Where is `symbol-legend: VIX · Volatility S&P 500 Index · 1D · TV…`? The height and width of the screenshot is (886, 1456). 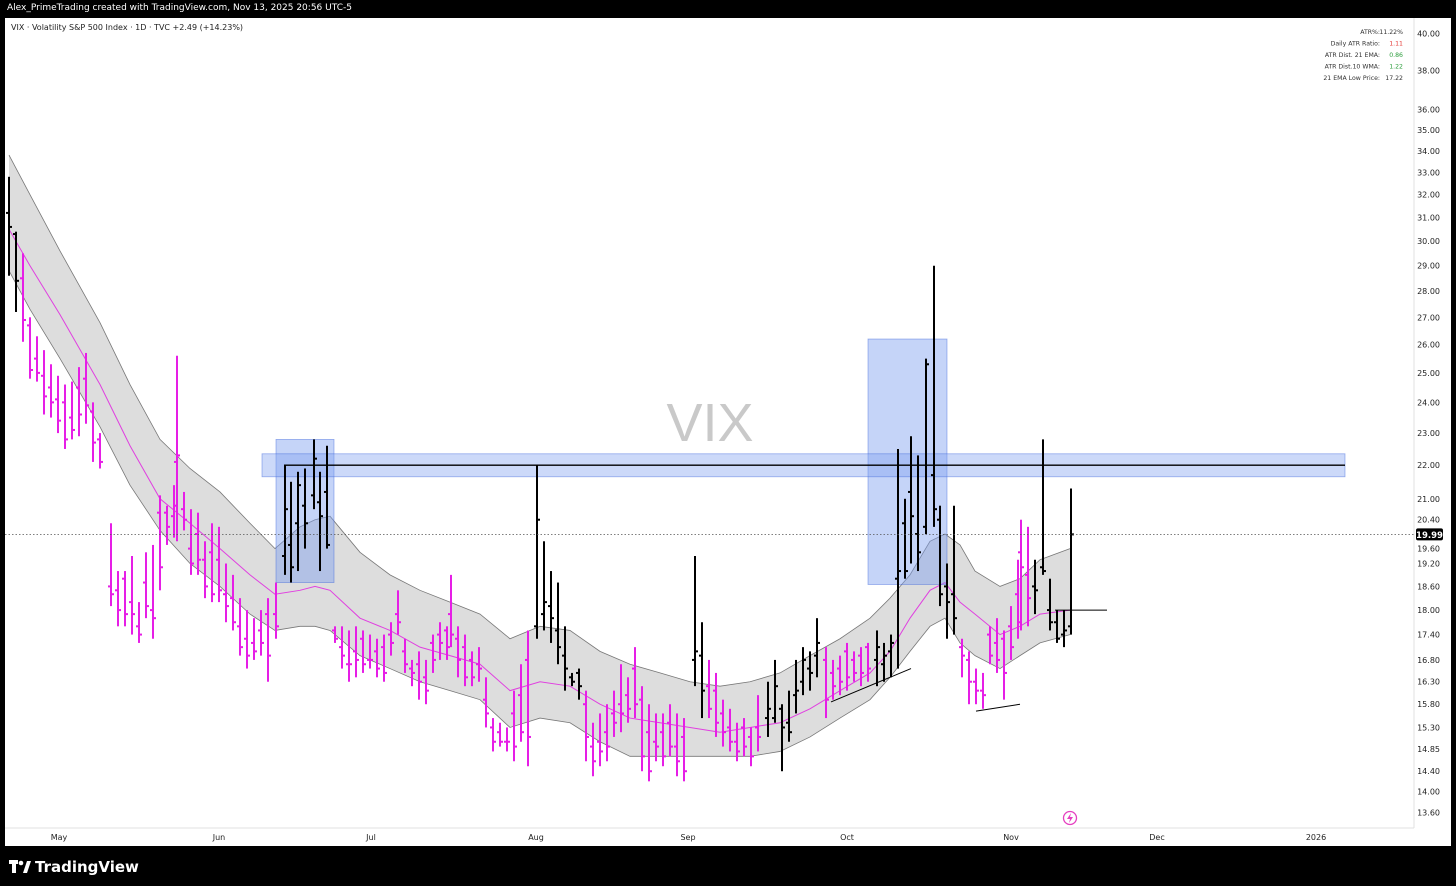
symbol-legend: VIX · Volatility S&P 500 Index · 1D · TV… is located at coordinates (127, 27).